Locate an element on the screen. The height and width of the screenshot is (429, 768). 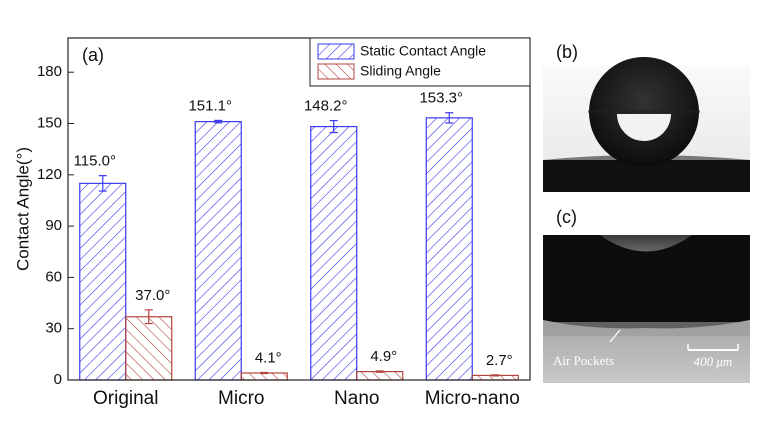
annotation: Air Pockets is located at coordinates (583, 360).